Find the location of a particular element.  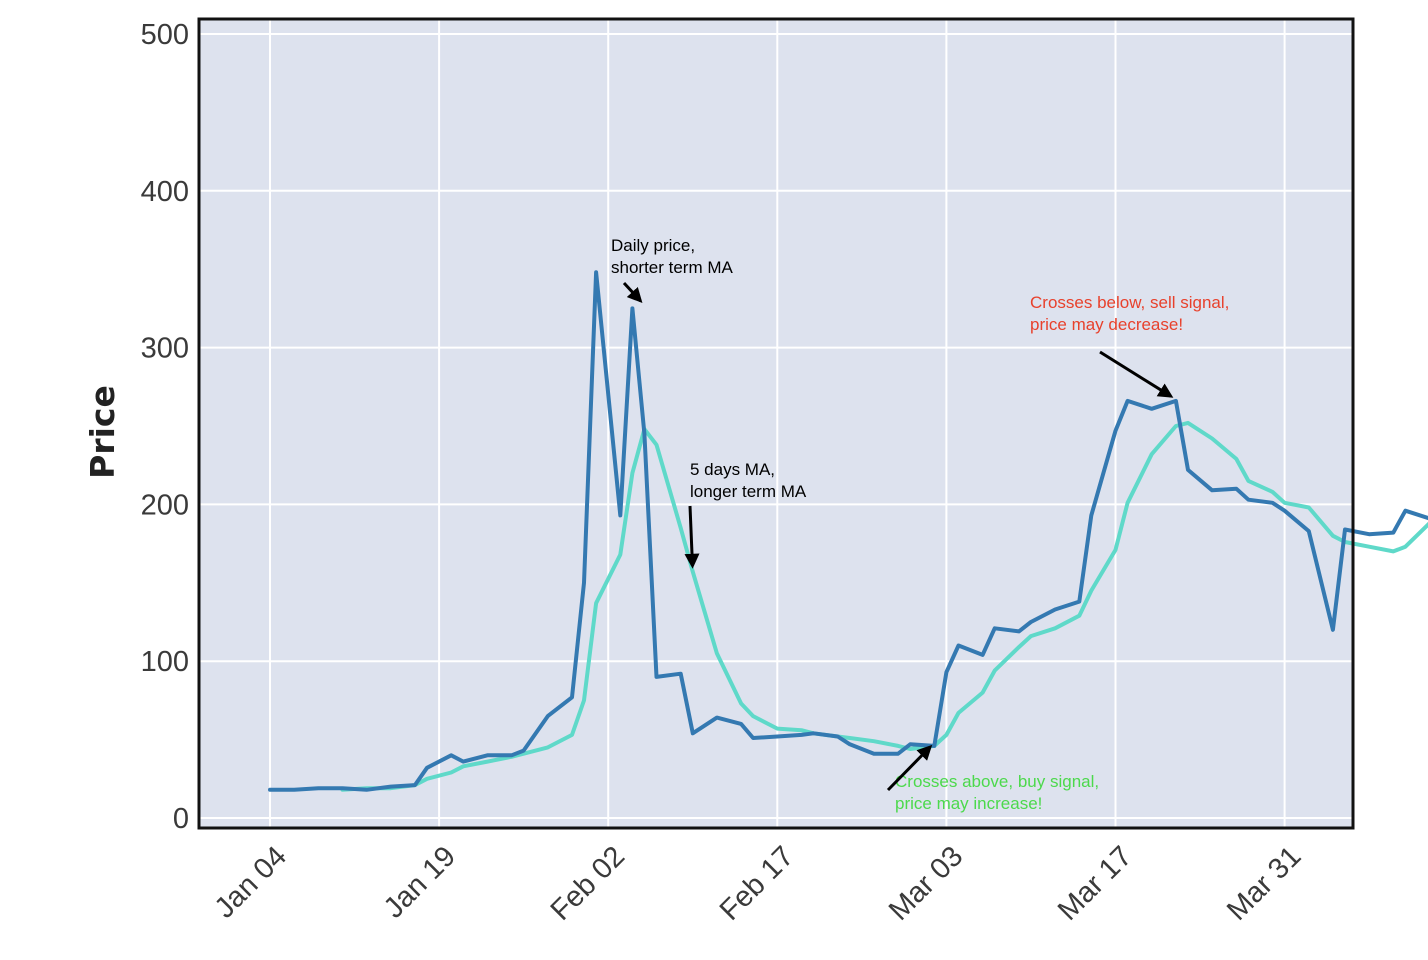

x-tick-label: Feb 17 is located at coordinates (757, 883).